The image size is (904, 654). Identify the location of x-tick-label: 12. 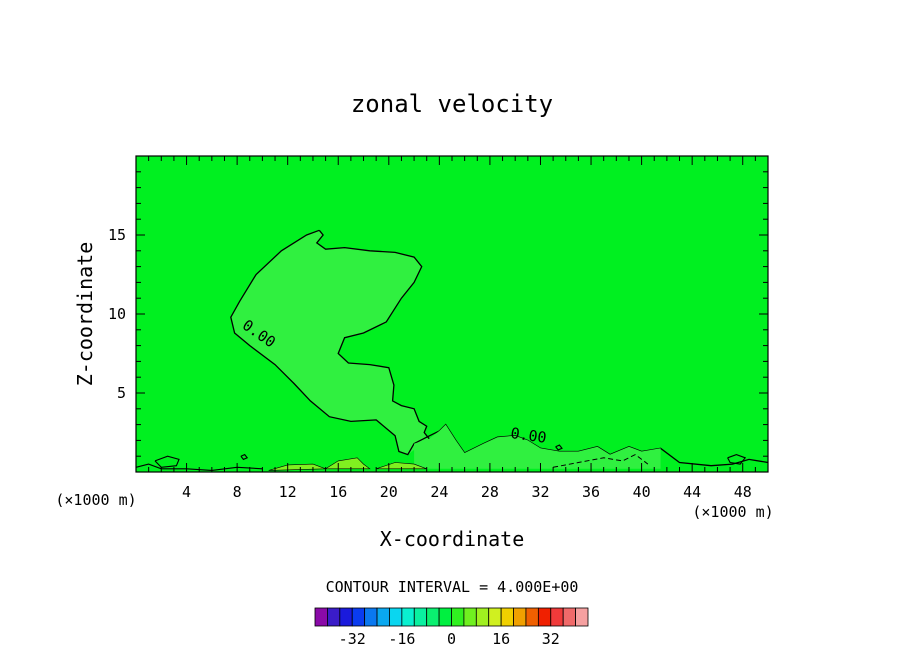
(288, 492).